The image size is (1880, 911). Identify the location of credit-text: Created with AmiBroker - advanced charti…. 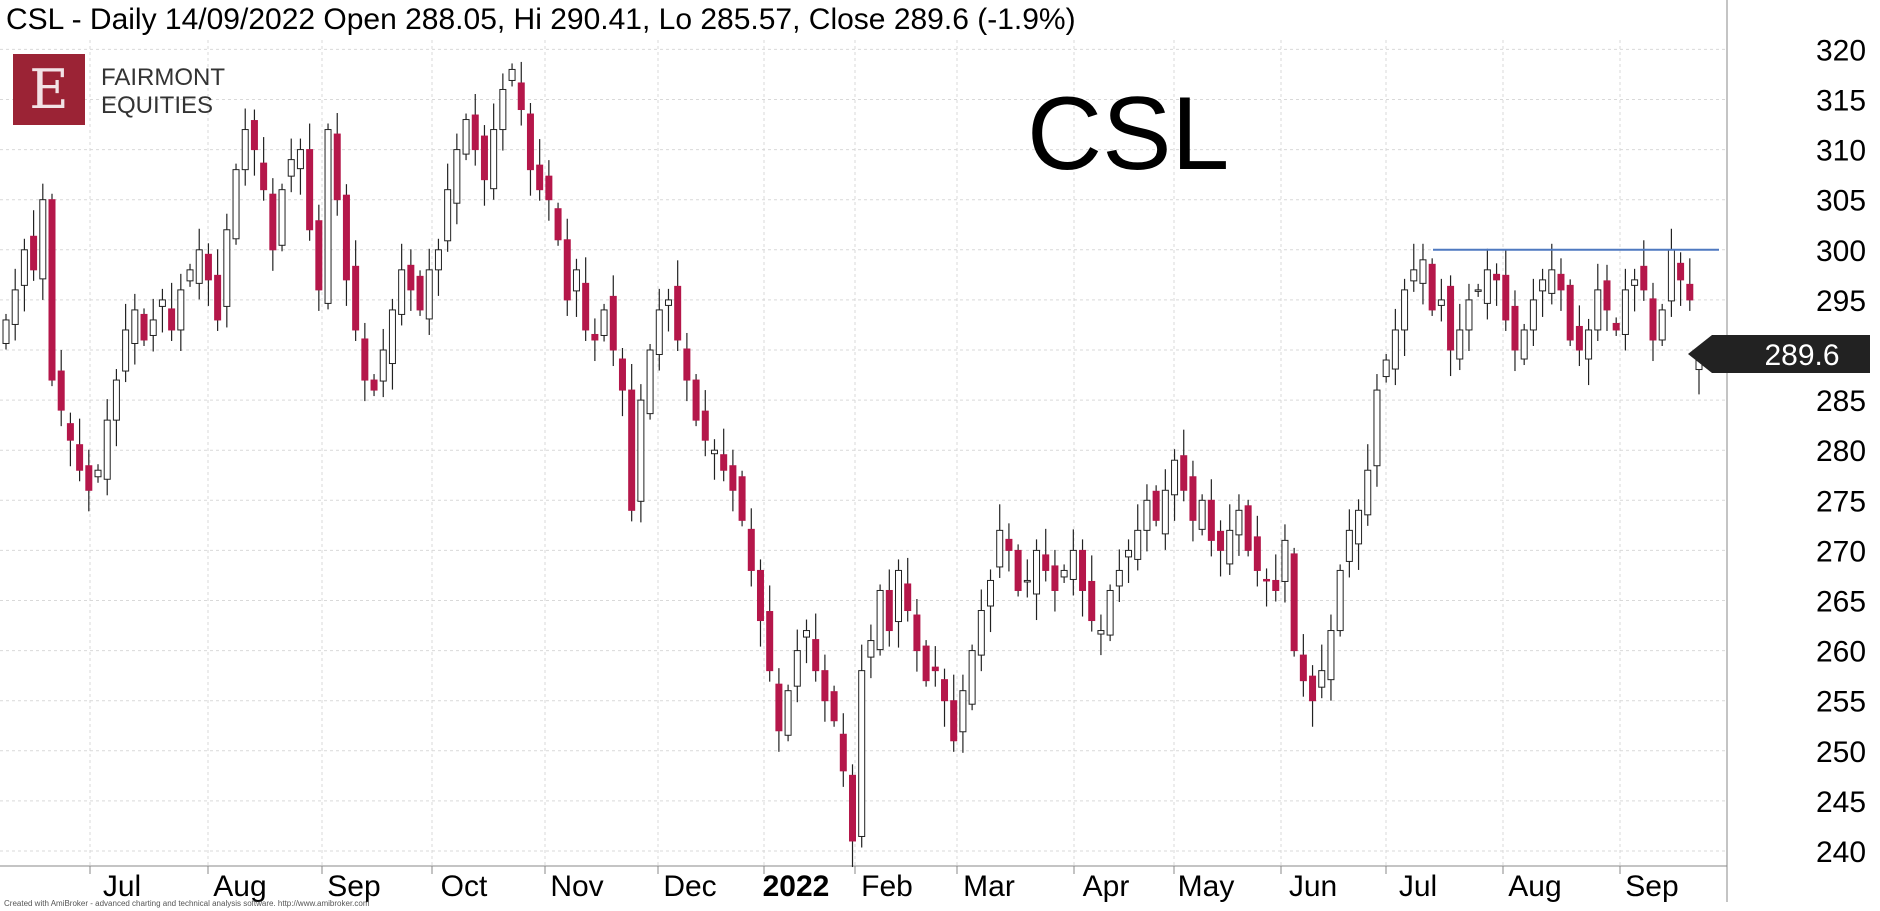
(187, 903).